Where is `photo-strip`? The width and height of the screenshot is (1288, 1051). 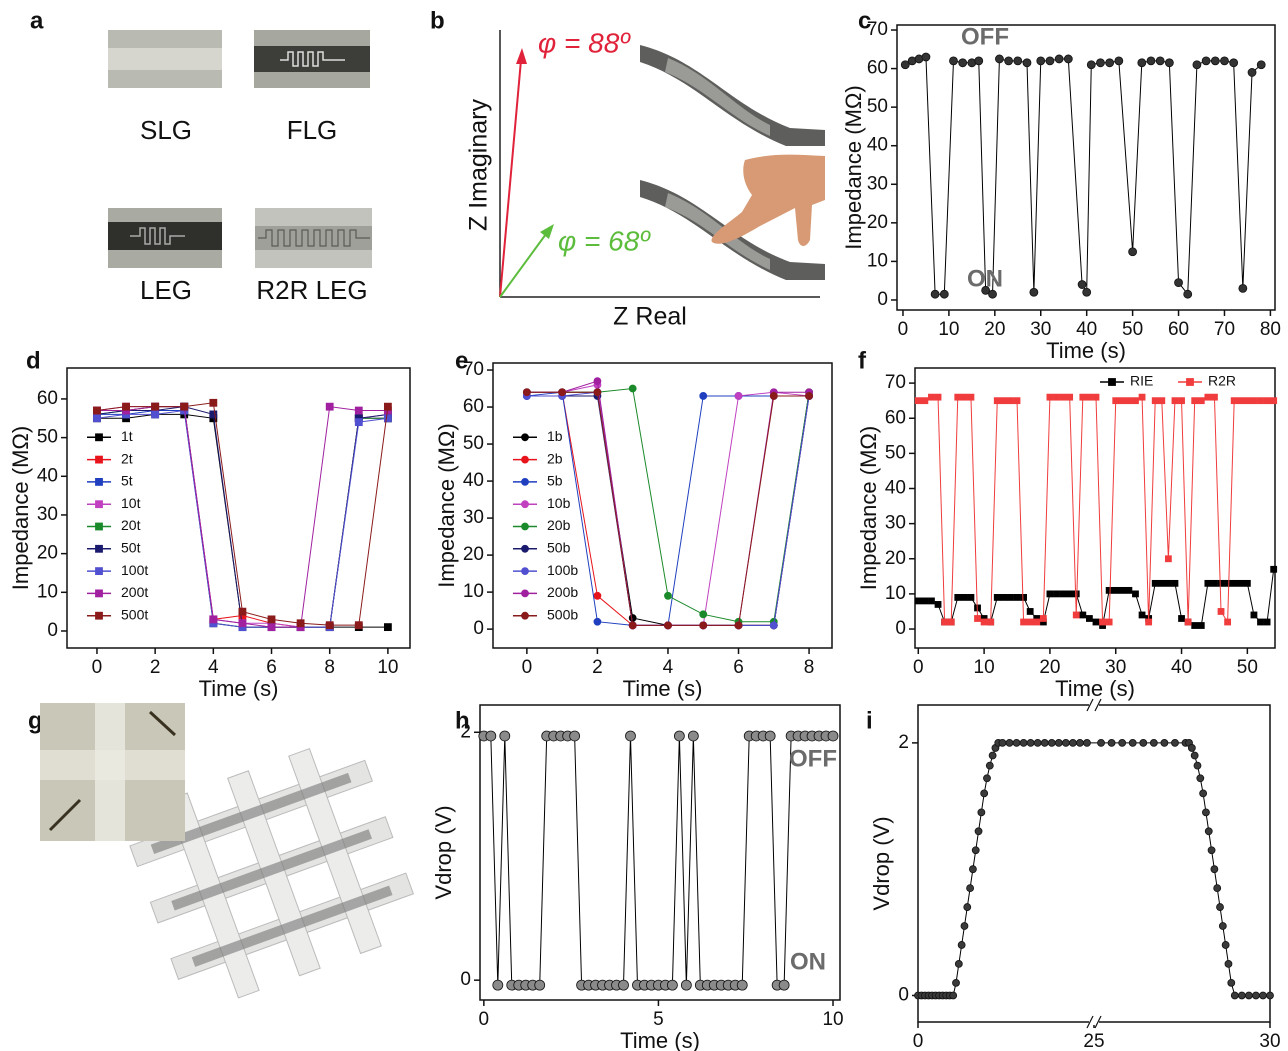
photo-strip is located at coordinates (312, 59).